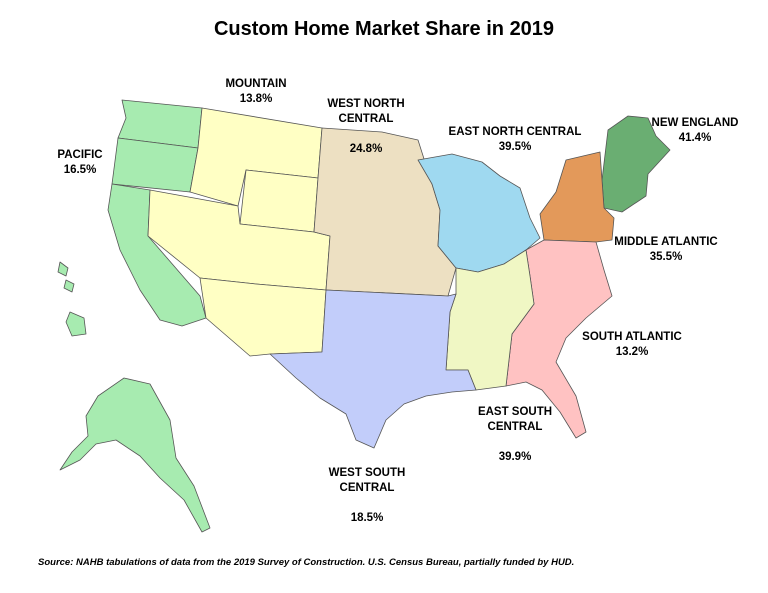 The height and width of the screenshot is (593, 768). I want to click on wsc-shape, so click(373, 369).